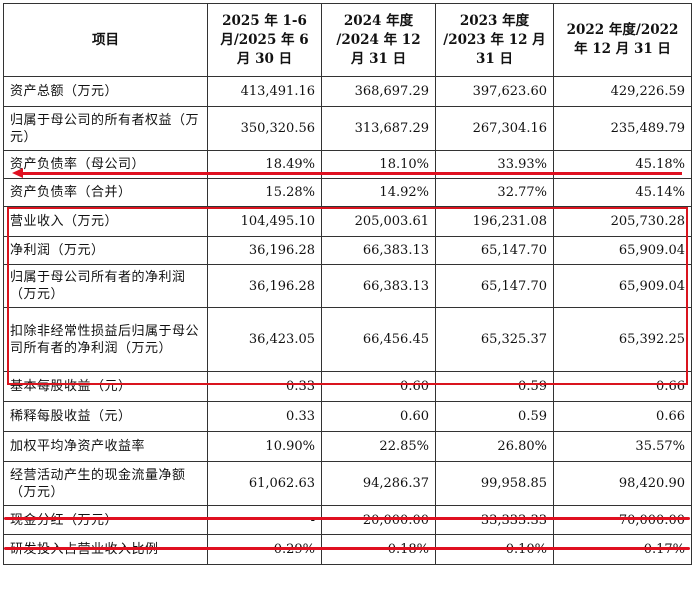 The width and height of the screenshot is (693, 589). Describe the element at coordinates (351, 173) in the screenshot. I see `highlight-arrow-line` at that location.